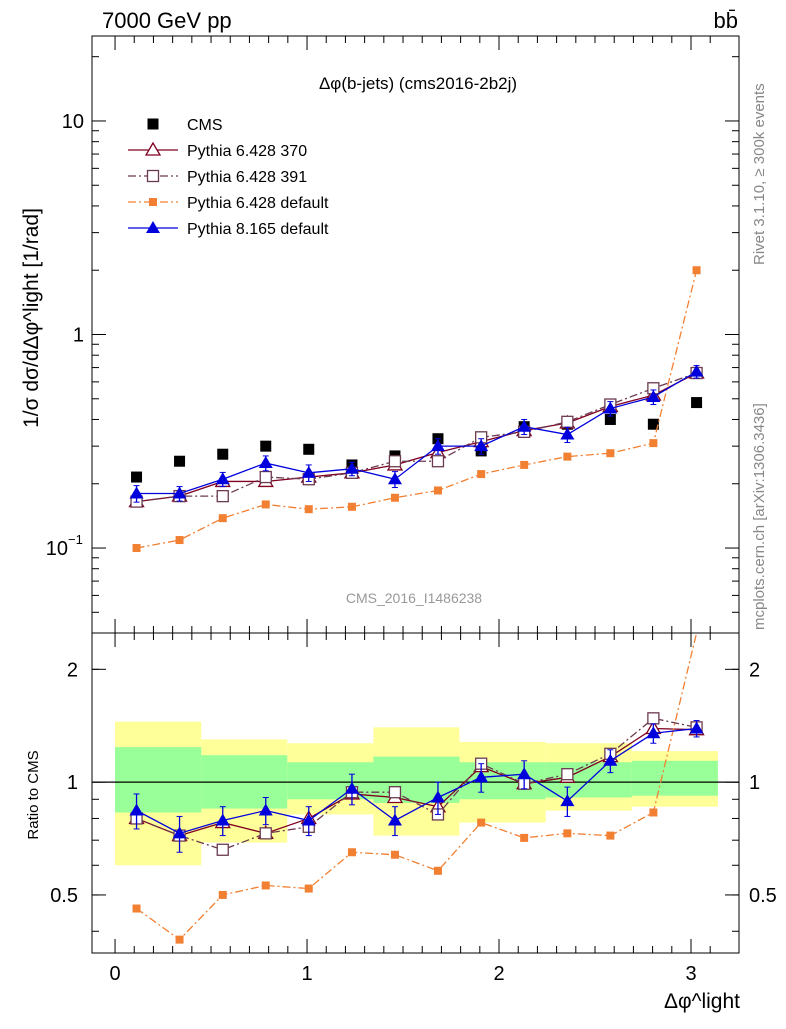  Describe the element at coordinates (690, 974) in the screenshot. I see `x-tick-label: 3` at that location.